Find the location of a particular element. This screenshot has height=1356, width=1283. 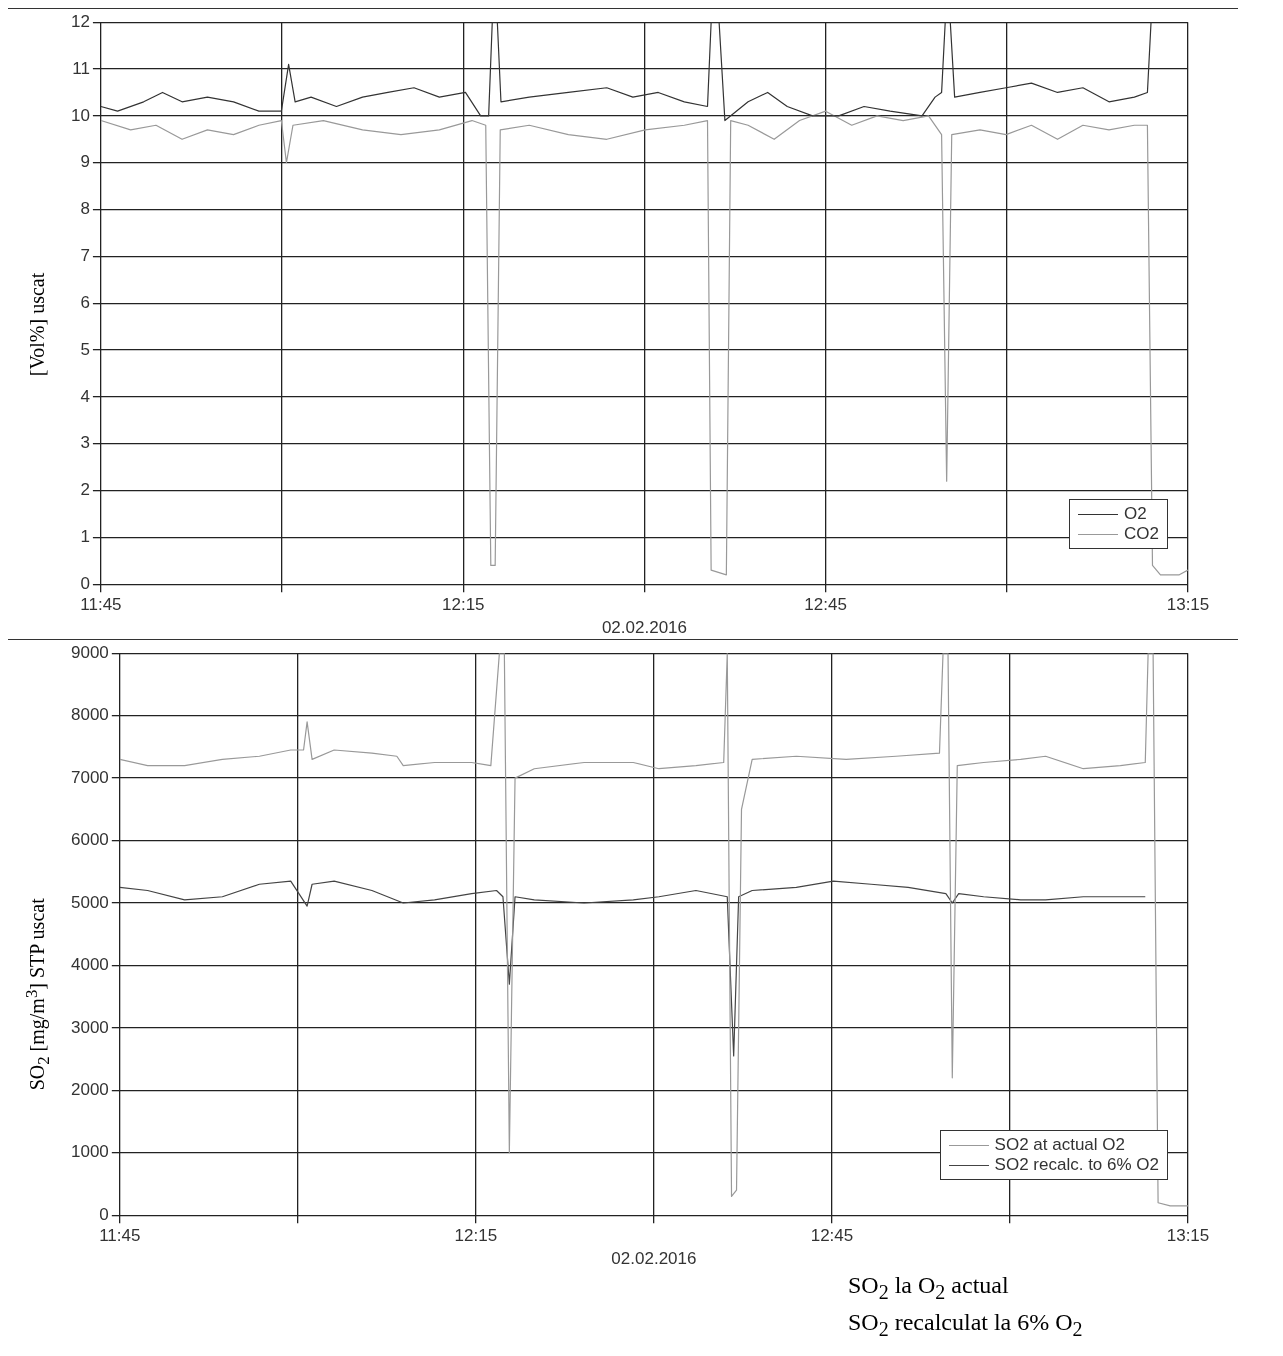

y-tick-label: 1000 is located at coordinates (89, 1152).